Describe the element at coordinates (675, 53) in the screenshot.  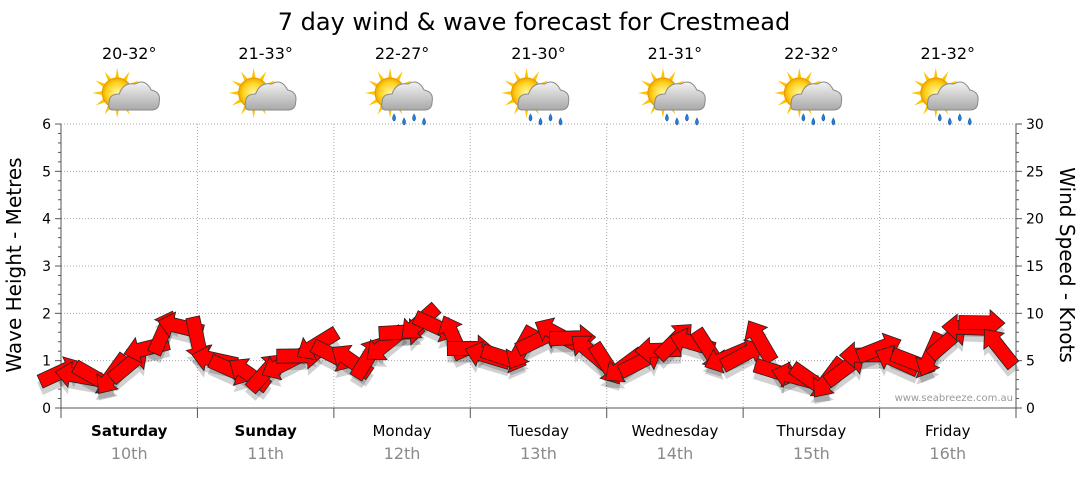
I see `day-temperature: 21-31°` at that location.